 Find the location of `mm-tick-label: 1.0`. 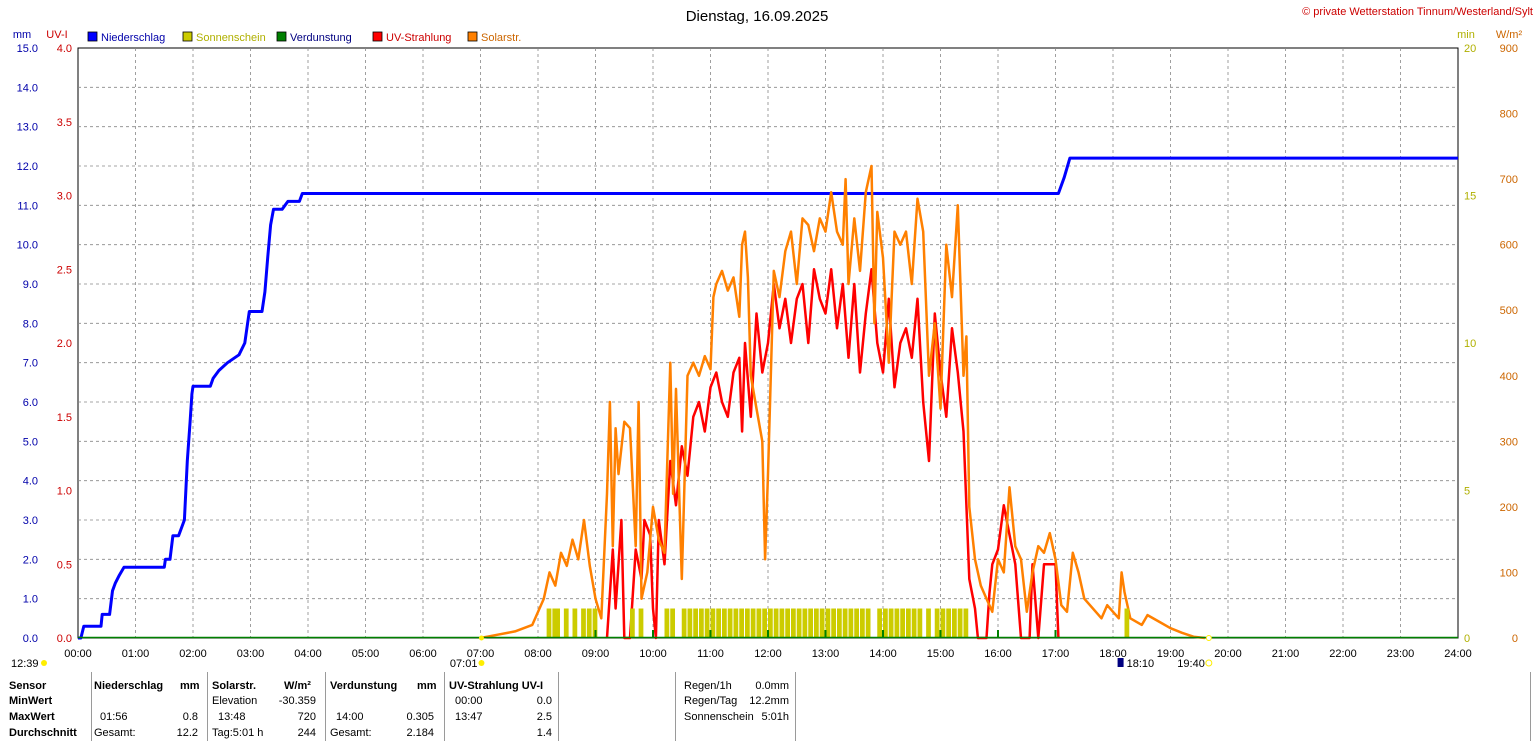

mm-tick-label: 1.0 is located at coordinates (30, 600).